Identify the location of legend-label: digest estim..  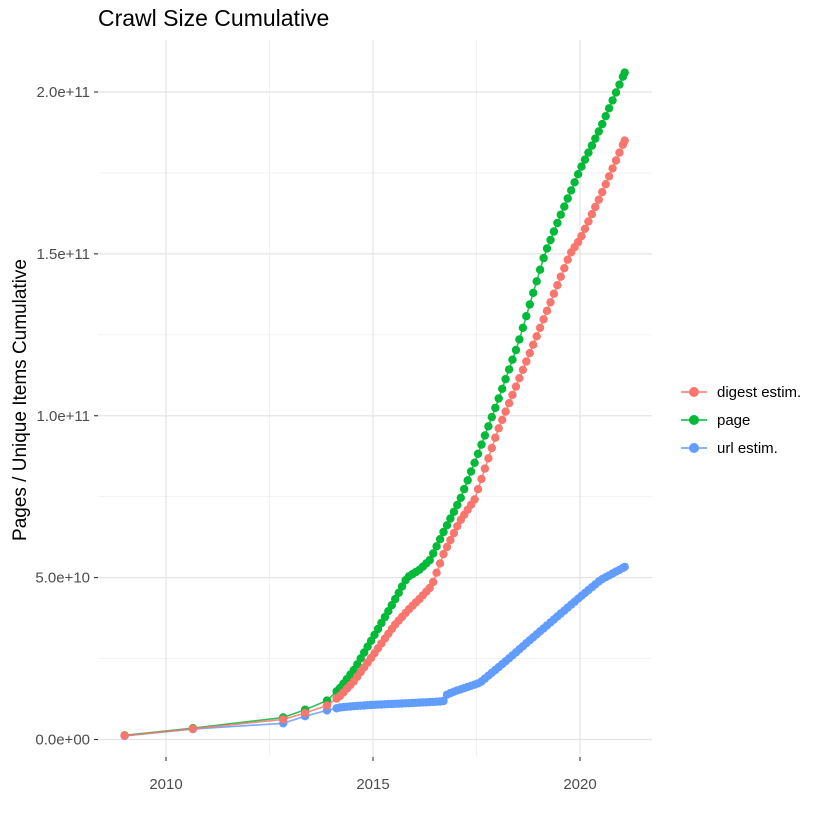
(759, 392).